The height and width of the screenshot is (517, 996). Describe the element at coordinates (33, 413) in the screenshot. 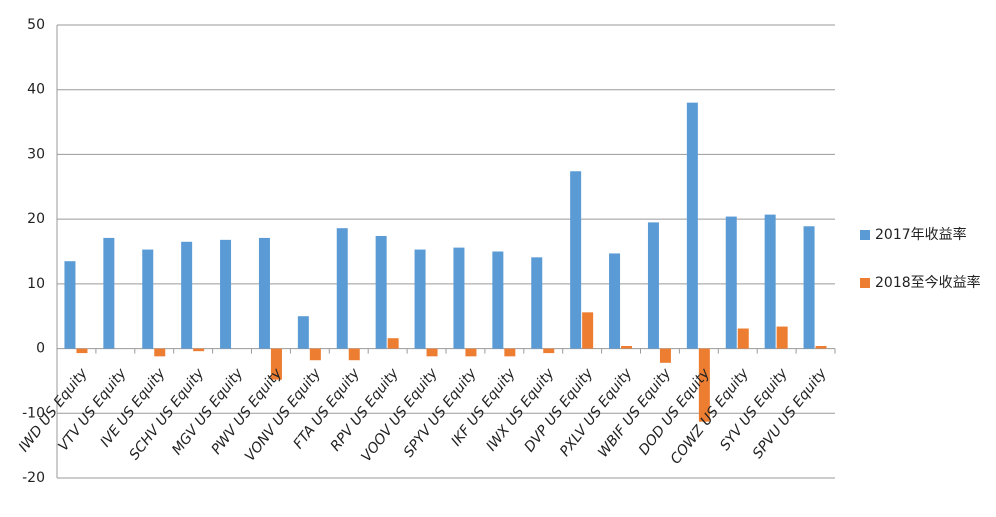

I see `y-tick-label: -10` at that location.